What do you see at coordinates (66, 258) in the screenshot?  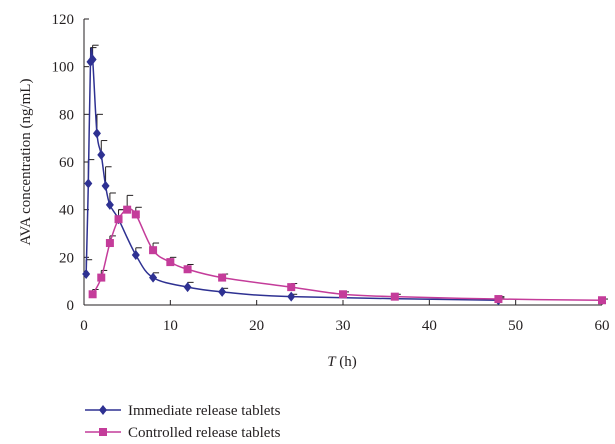 I see `y-tick-label: 20` at bounding box center [66, 258].